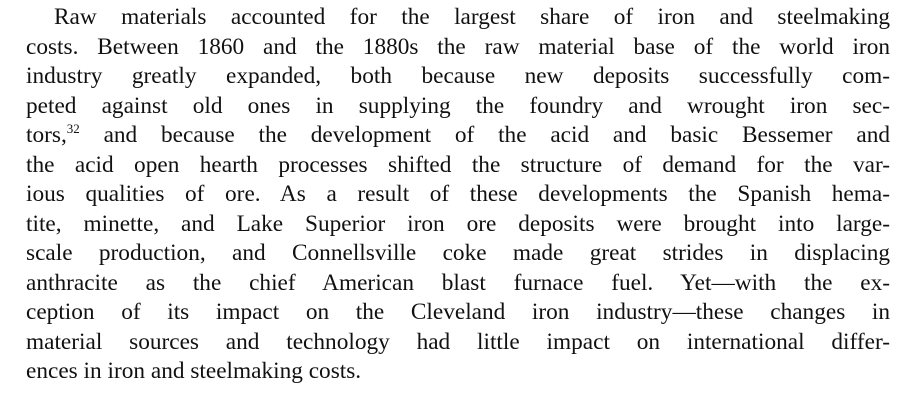  Describe the element at coordinates (73, 128) in the screenshot. I see `footnote-marker: 32` at that location.